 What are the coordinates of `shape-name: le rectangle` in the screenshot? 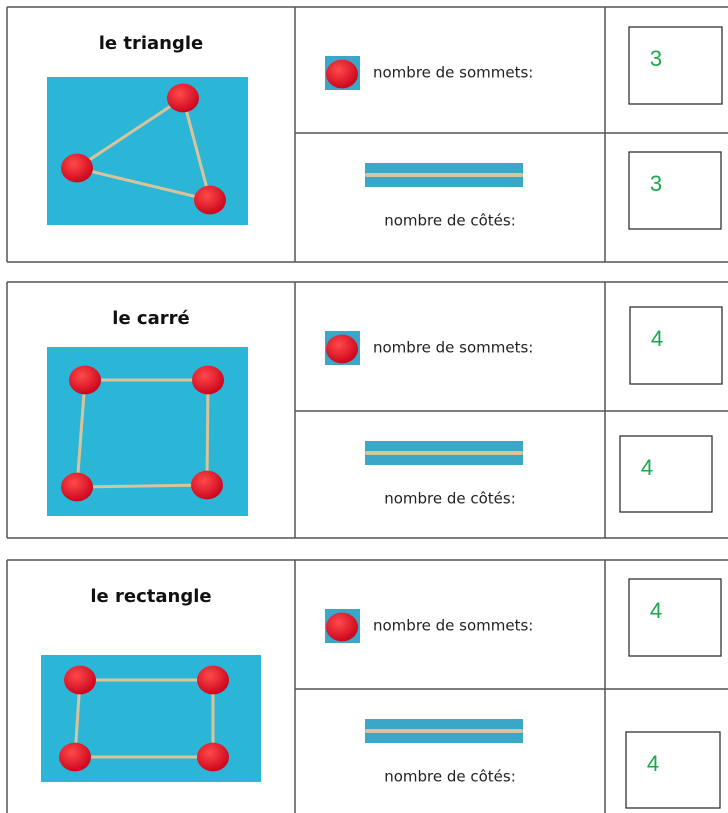 It's located at (150, 596).